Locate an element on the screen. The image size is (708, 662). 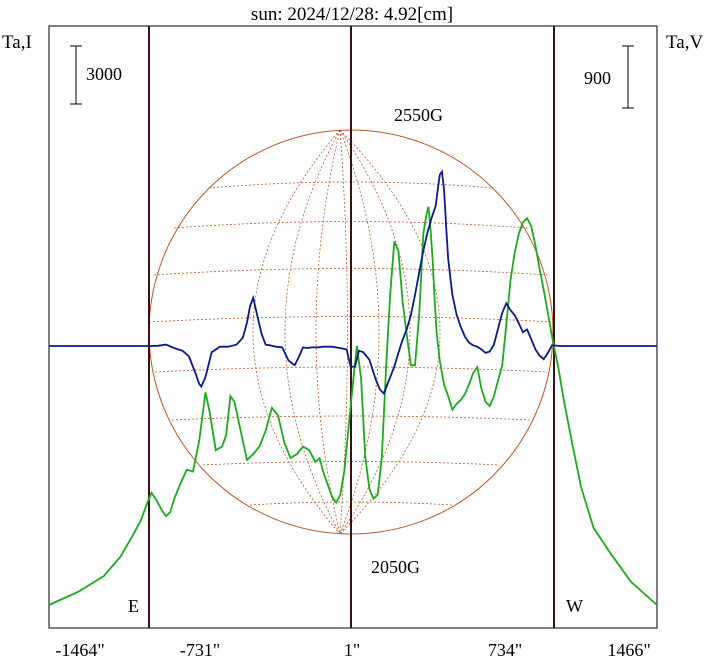
x-tick-label: -1464" is located at coordinates (79, 650).